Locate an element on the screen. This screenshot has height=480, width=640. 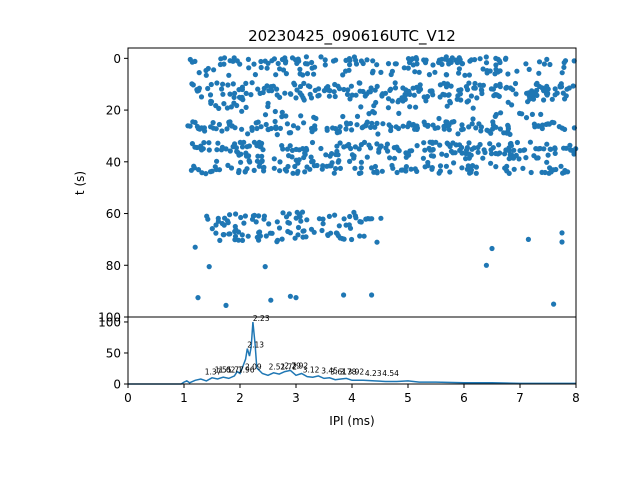
histogram-peak-label: 2.51 is located at coordinates (277, 366).